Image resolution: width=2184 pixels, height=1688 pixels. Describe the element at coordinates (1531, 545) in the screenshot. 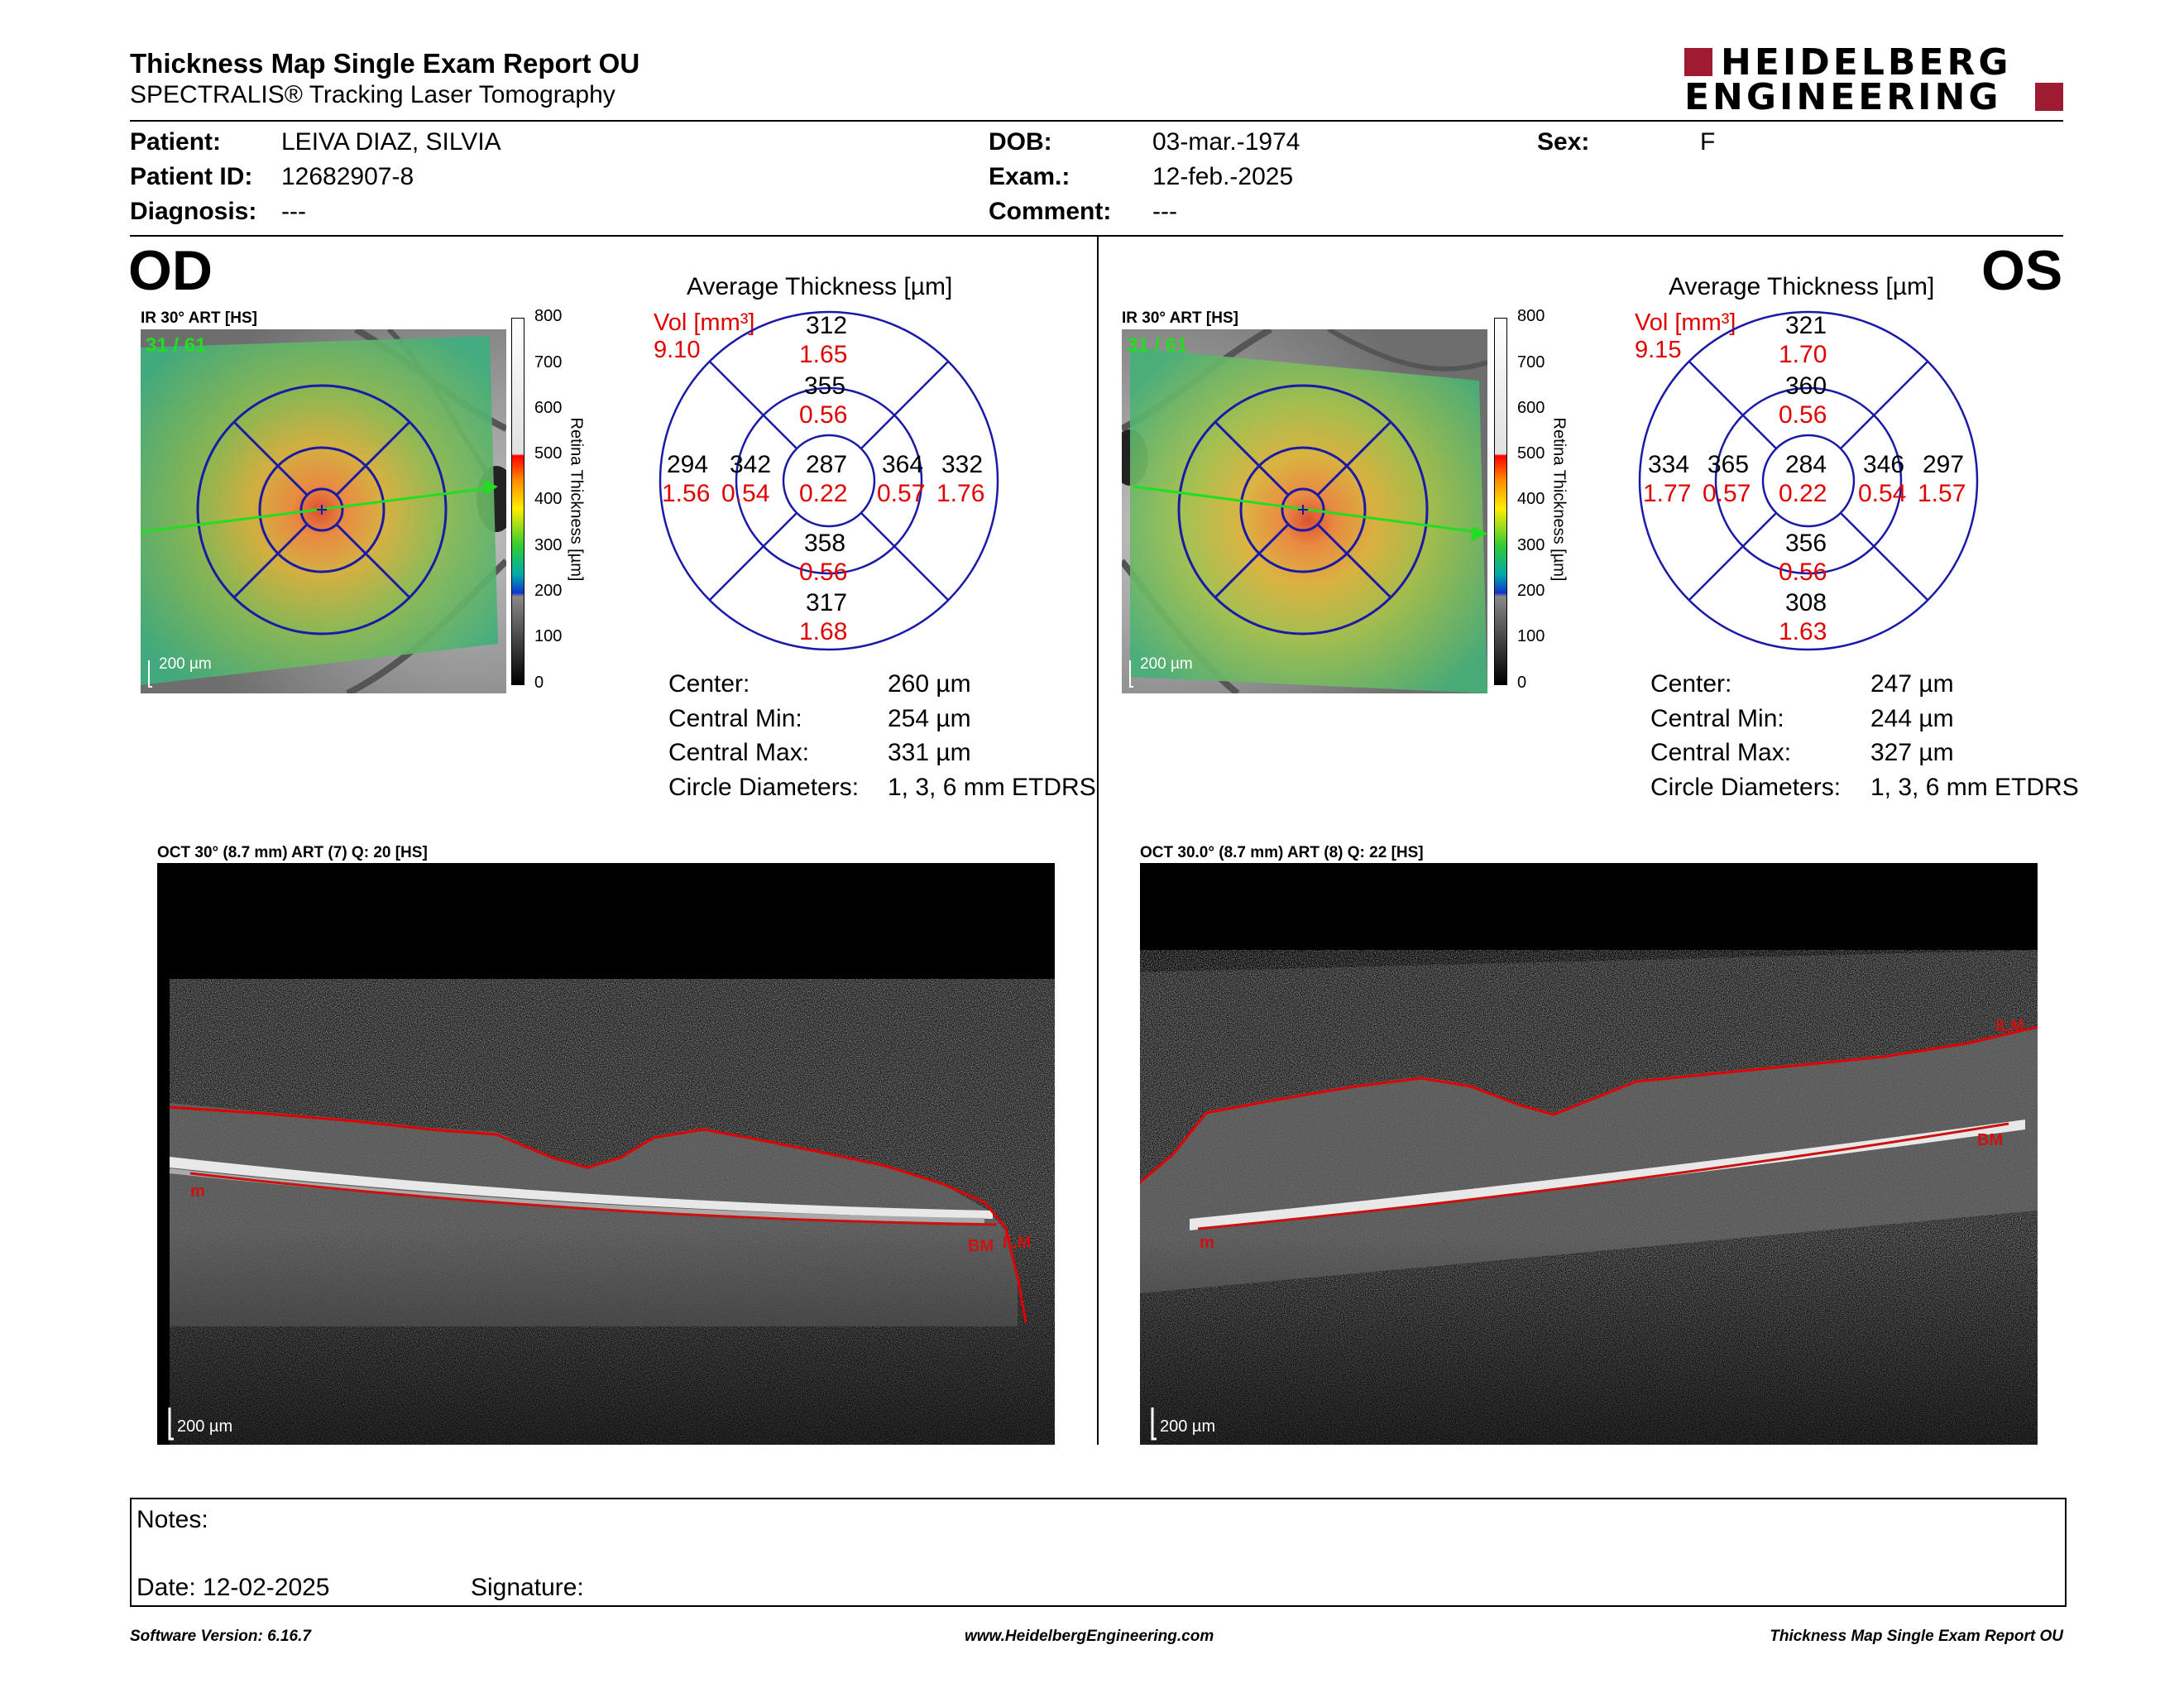

I see `os-tick-300: 300` at that location.